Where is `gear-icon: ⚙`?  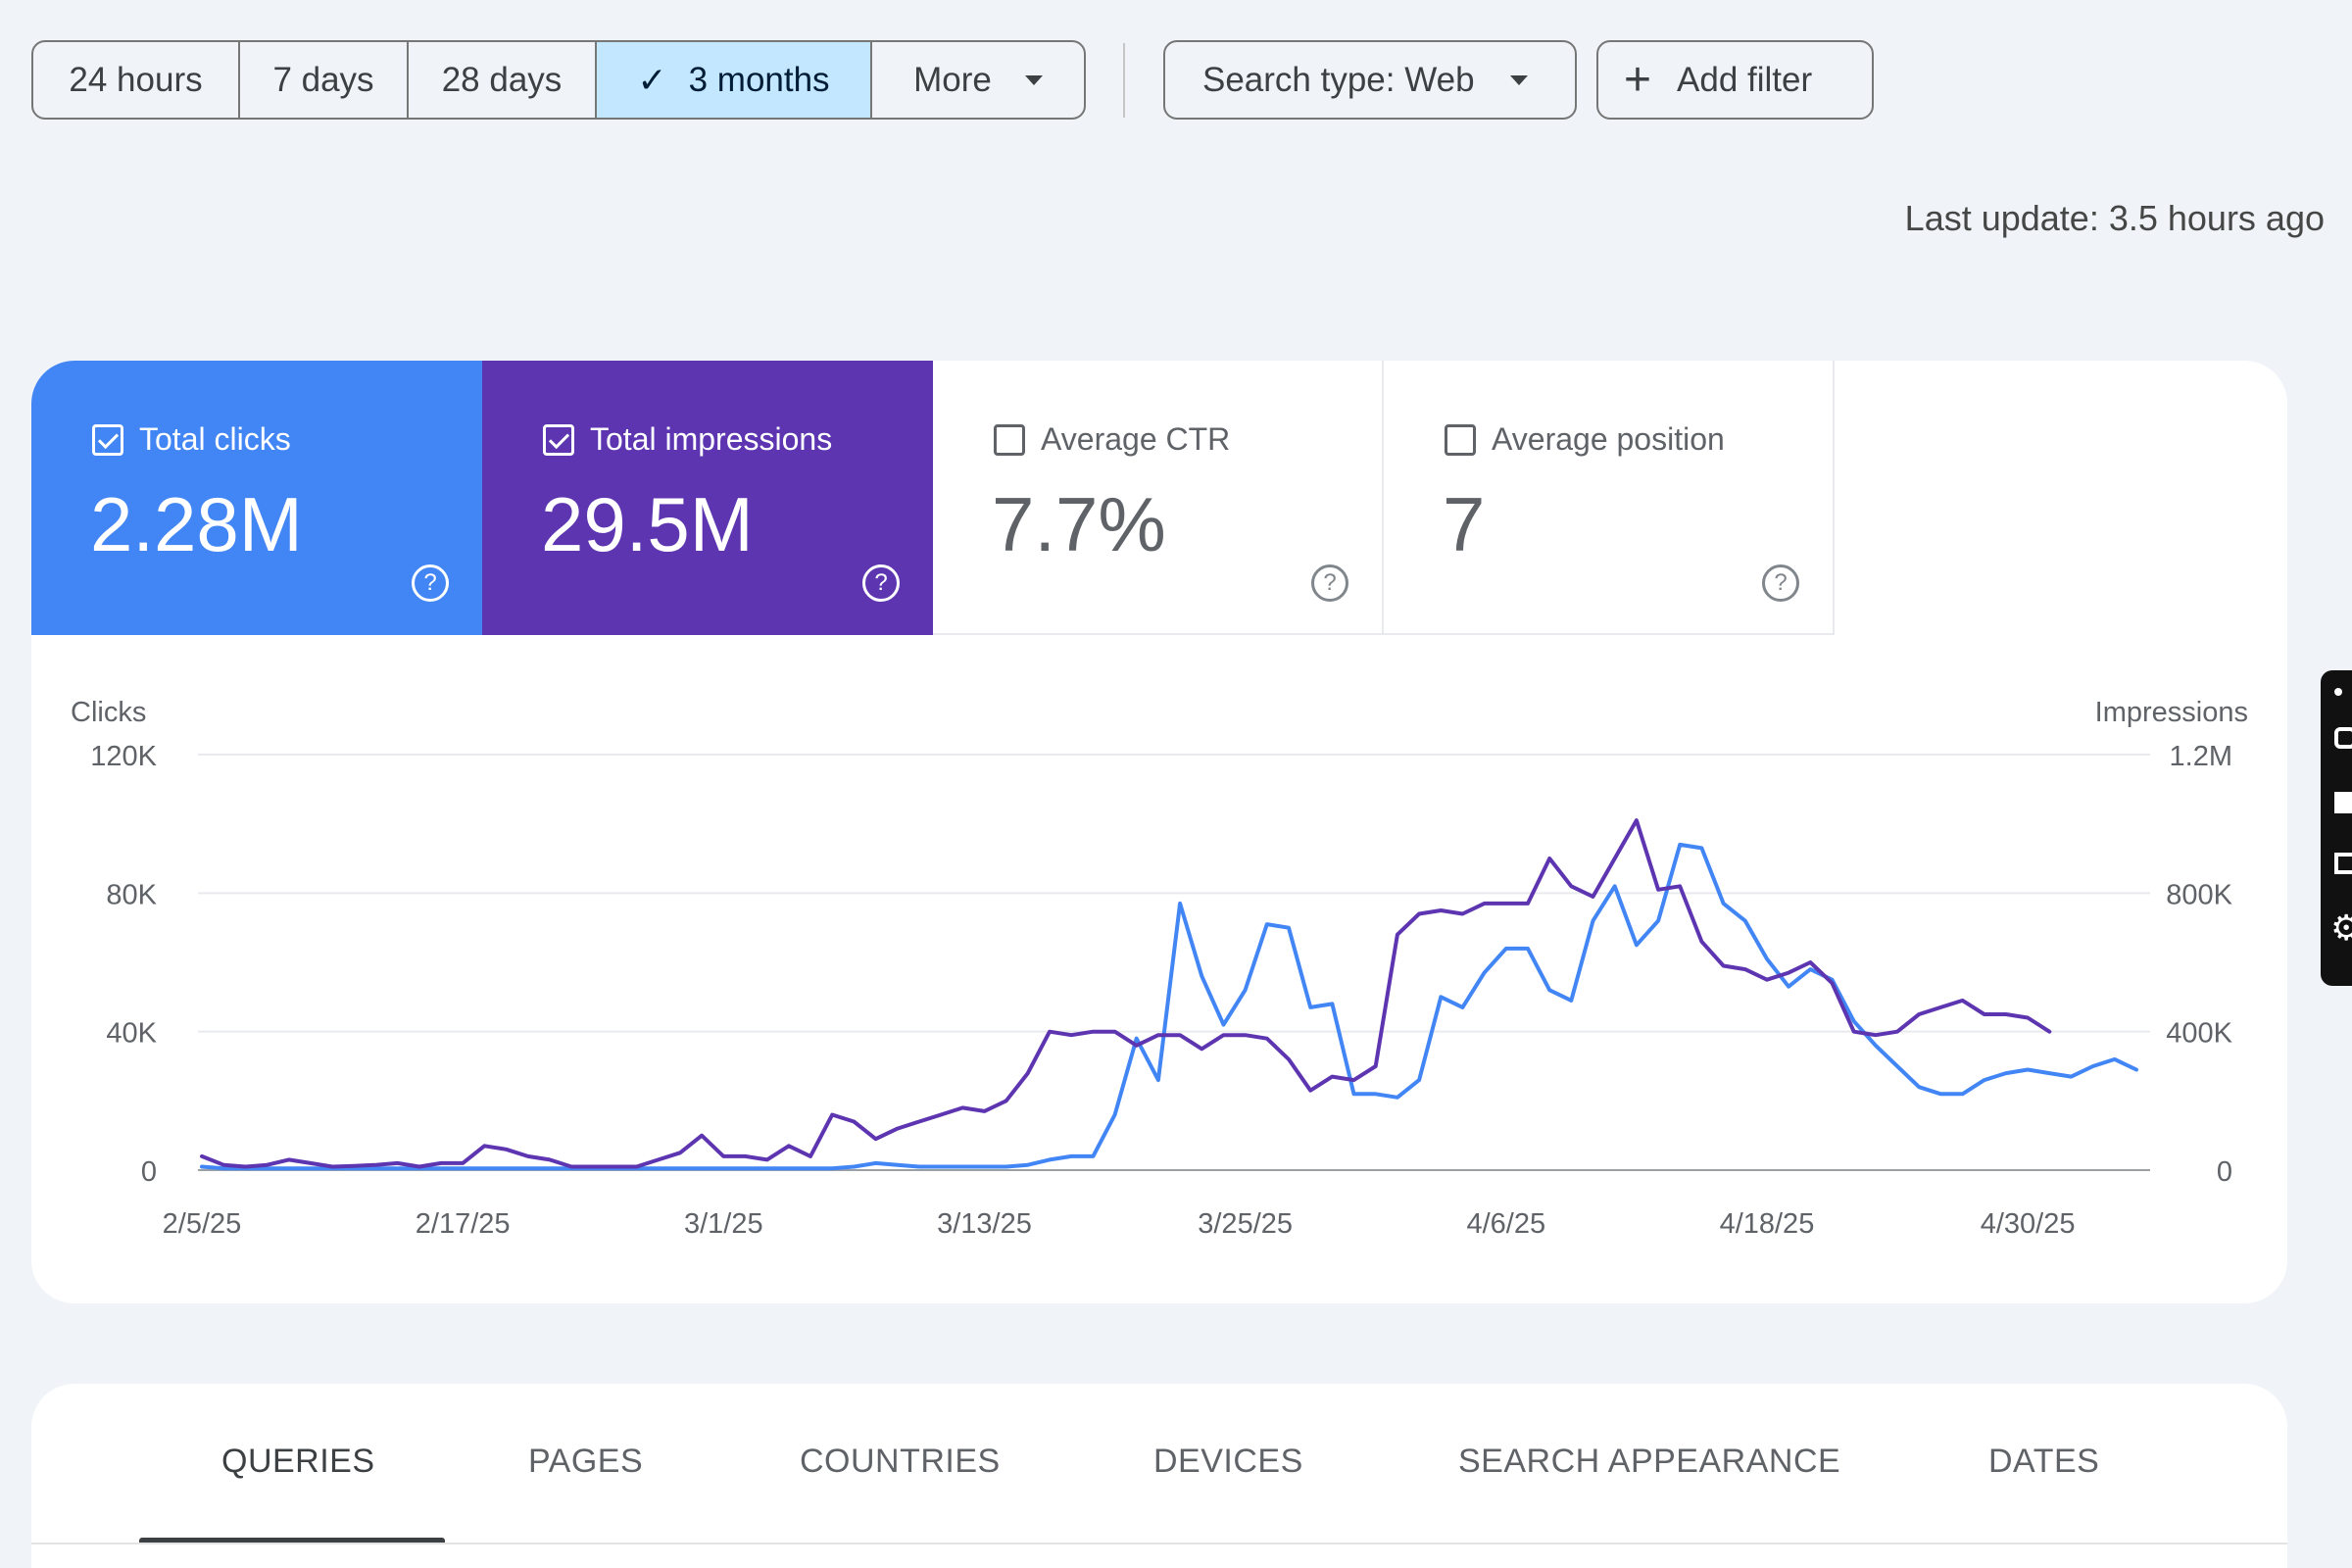
gear-icon: ⚙ is located at coordinates (2341, 927).